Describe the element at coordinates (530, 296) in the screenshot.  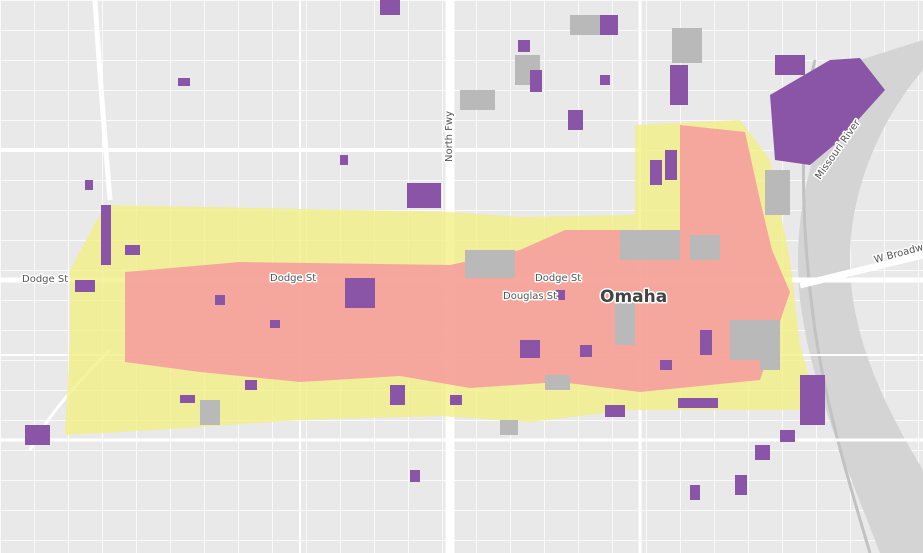
I see `street-label: Douglas St` at that location.